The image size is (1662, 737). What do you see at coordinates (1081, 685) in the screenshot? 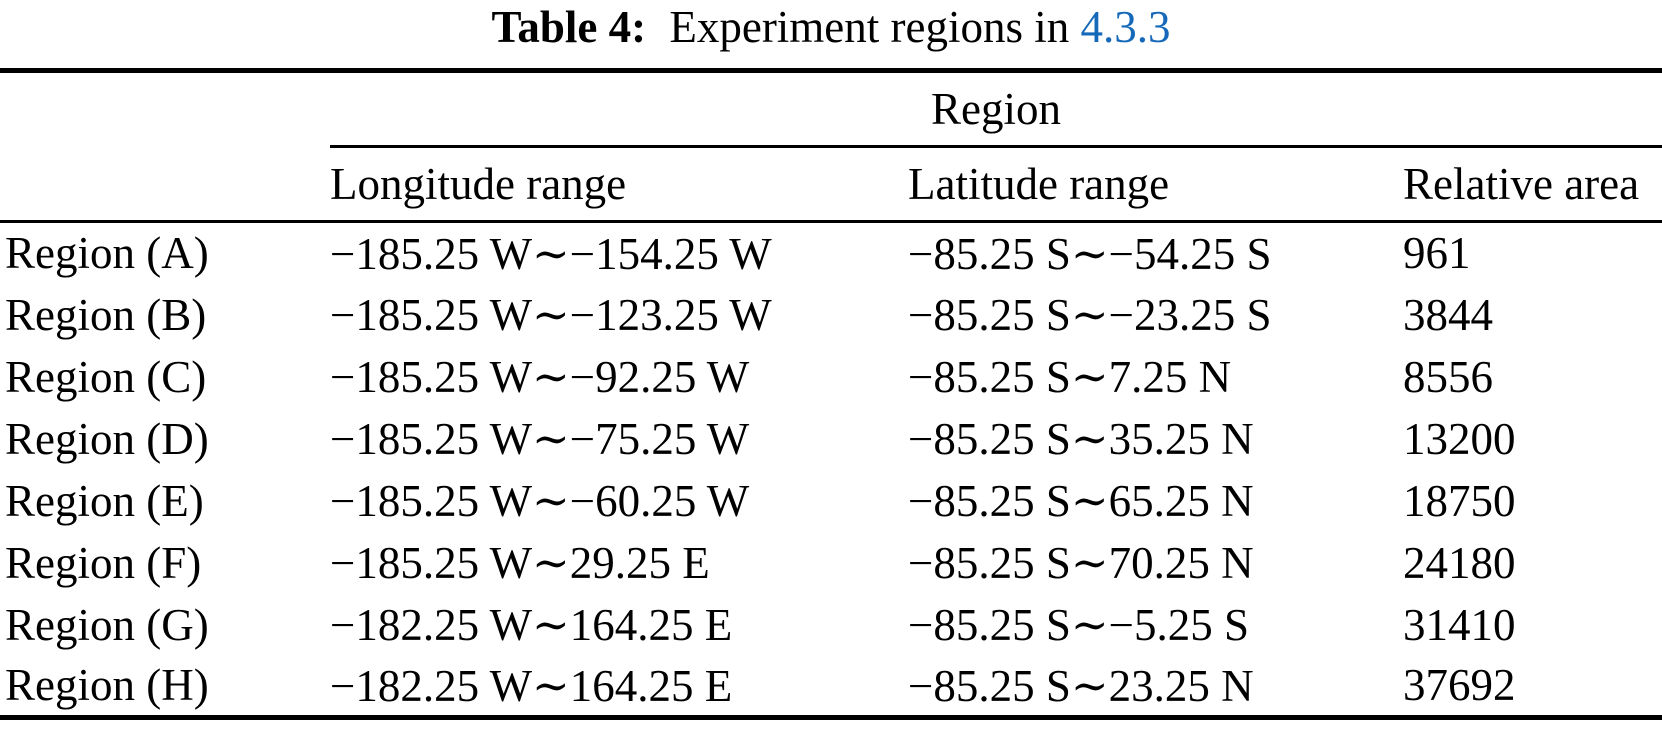
I see `latitude-range: −85.25 S∼23.25 N` at bounding box center [1081, 685].